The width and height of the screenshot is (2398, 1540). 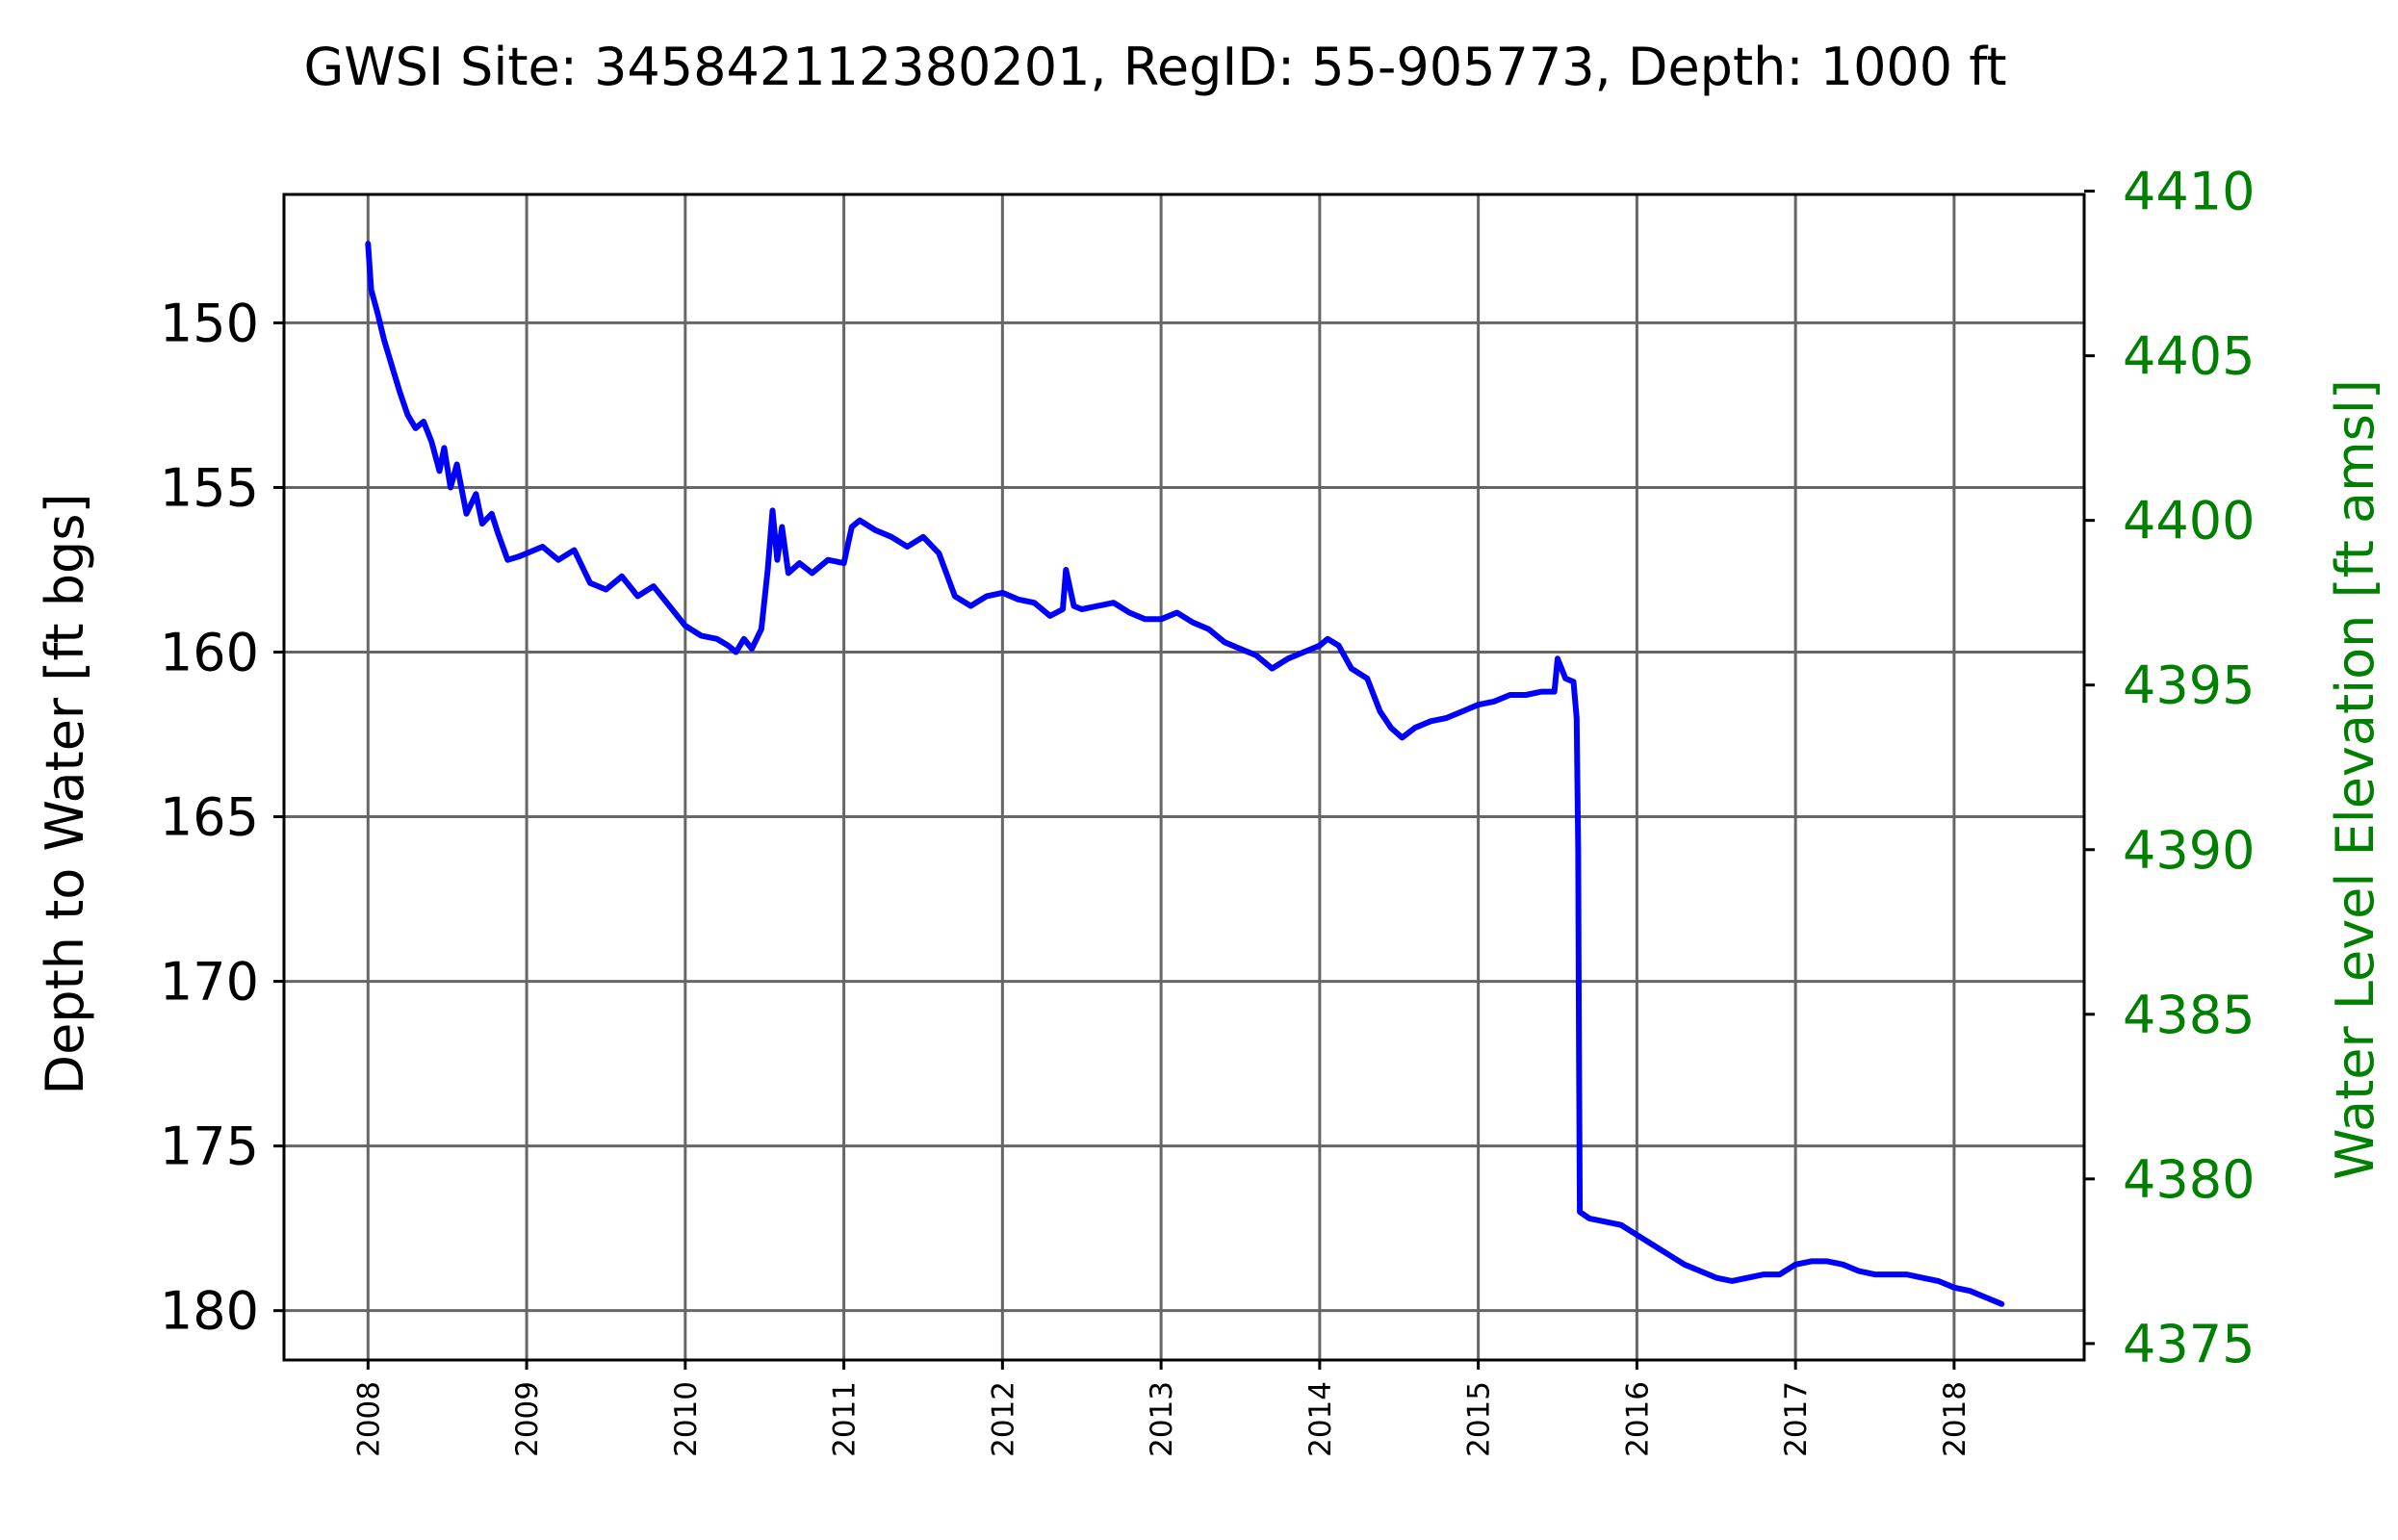 What do you see at coordinates (2355, 779) in the screenshot?
I see `y-axis-label-right: Water Level Elevation [ft amsl]` at bounding box center [2355, 779].